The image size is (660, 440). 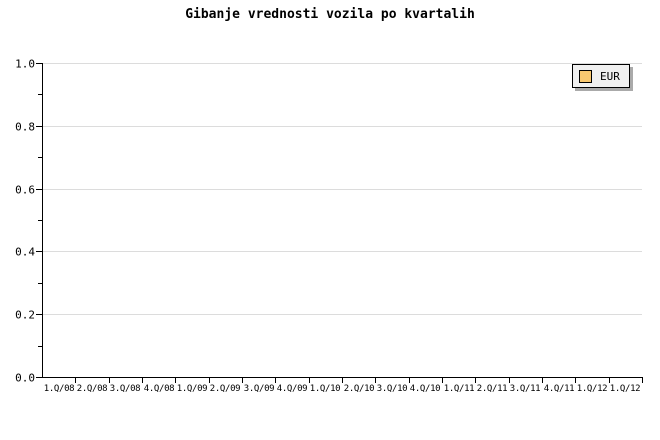 I want to click on gridline-y-0.2, so click(x=342, y=314).